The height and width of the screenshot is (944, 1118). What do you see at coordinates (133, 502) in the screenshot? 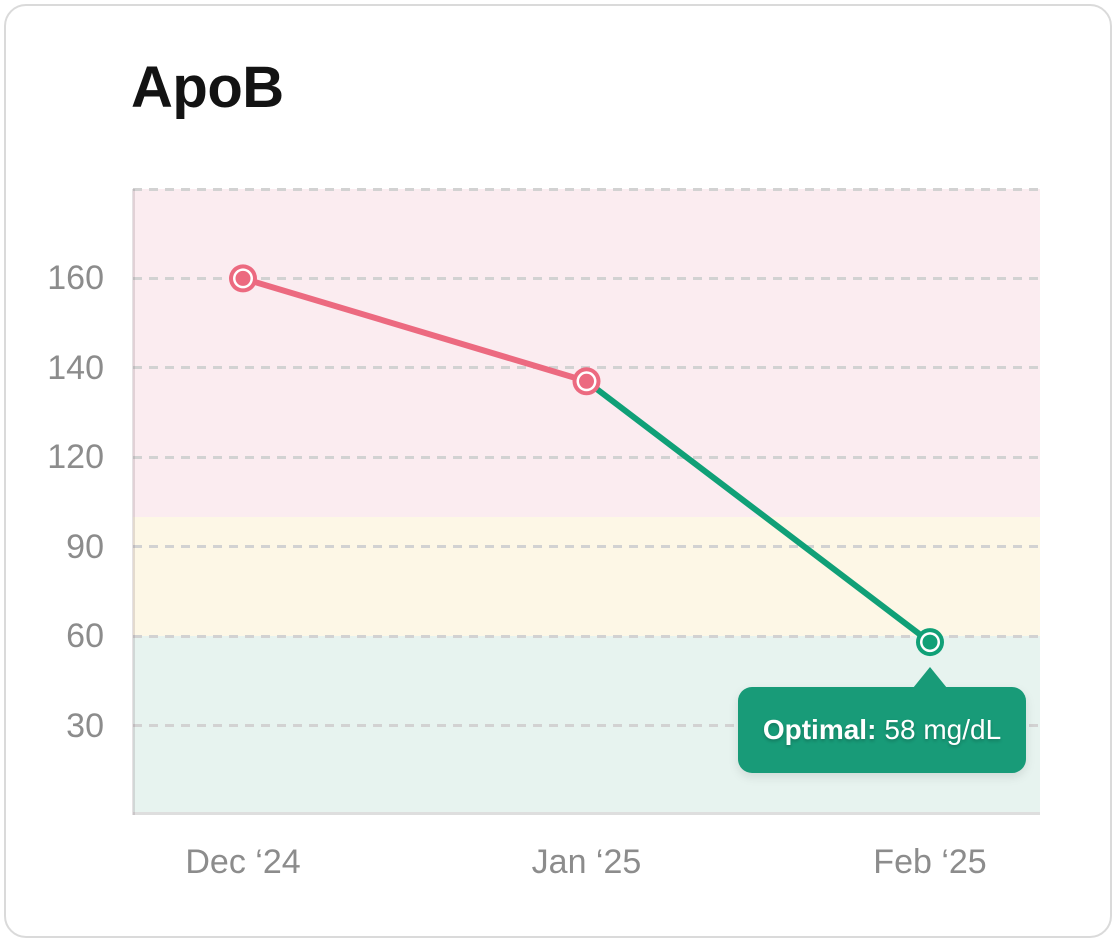
I see `y-axis-line` at bounding box center [133, 502].